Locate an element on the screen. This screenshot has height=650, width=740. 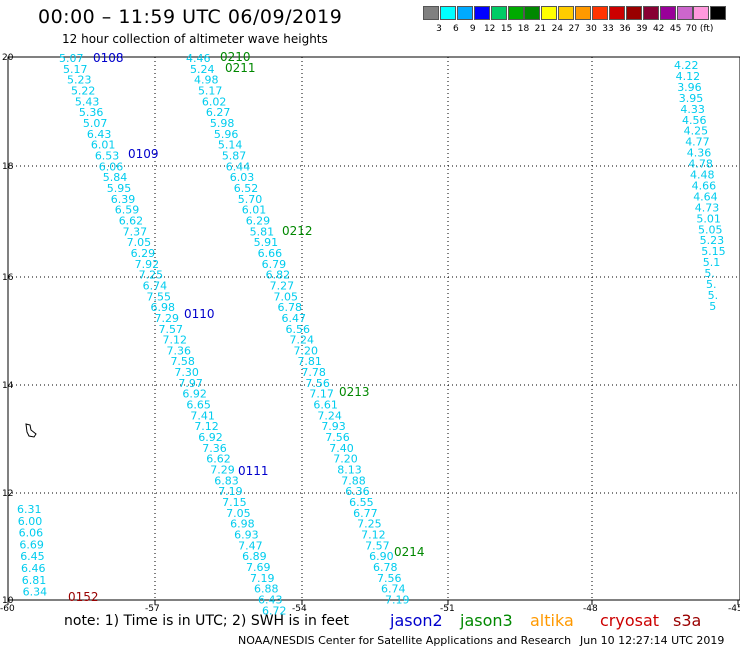
track-b-value: 6.27 is located at coordinates (218, 112).